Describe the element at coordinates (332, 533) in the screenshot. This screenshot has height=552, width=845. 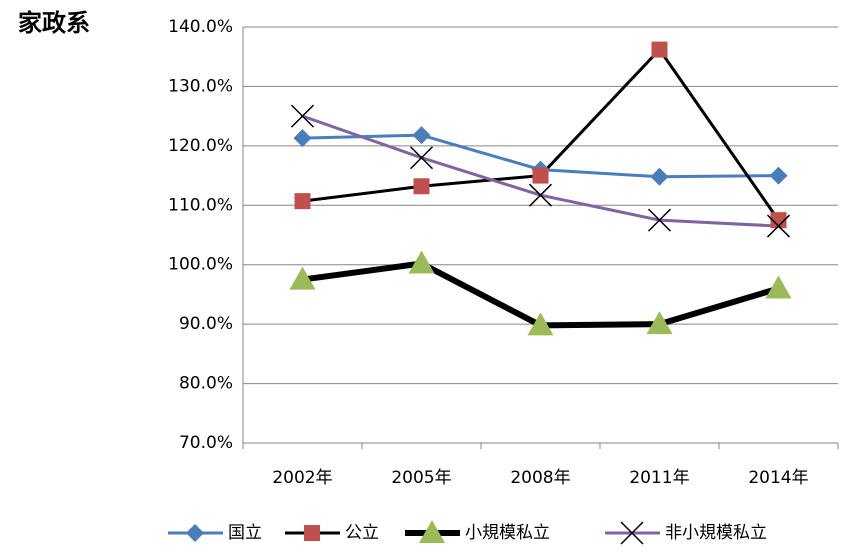
I see `legend-item: 公立` at that location.